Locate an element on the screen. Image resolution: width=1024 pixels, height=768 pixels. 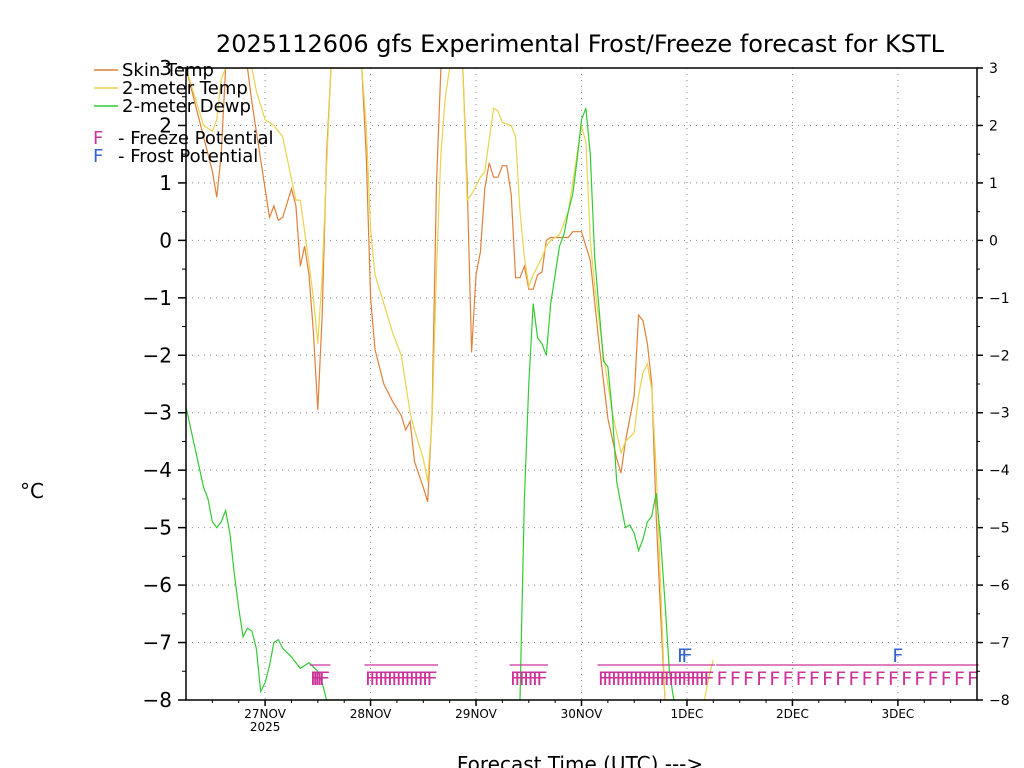
legend-label: 2-meter Temp is located at coordinates (185, 88).